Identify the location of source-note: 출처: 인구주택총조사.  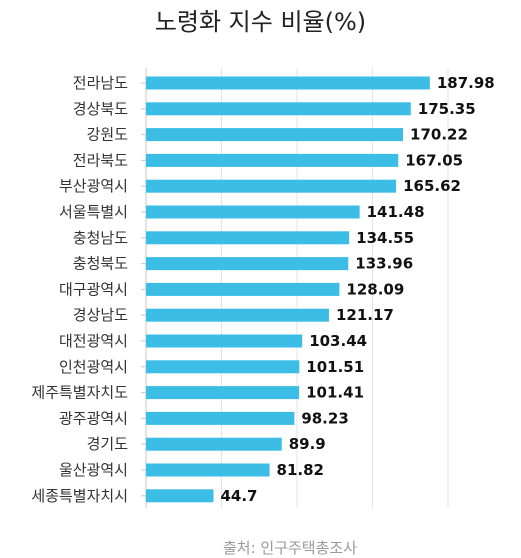
(260, 547).